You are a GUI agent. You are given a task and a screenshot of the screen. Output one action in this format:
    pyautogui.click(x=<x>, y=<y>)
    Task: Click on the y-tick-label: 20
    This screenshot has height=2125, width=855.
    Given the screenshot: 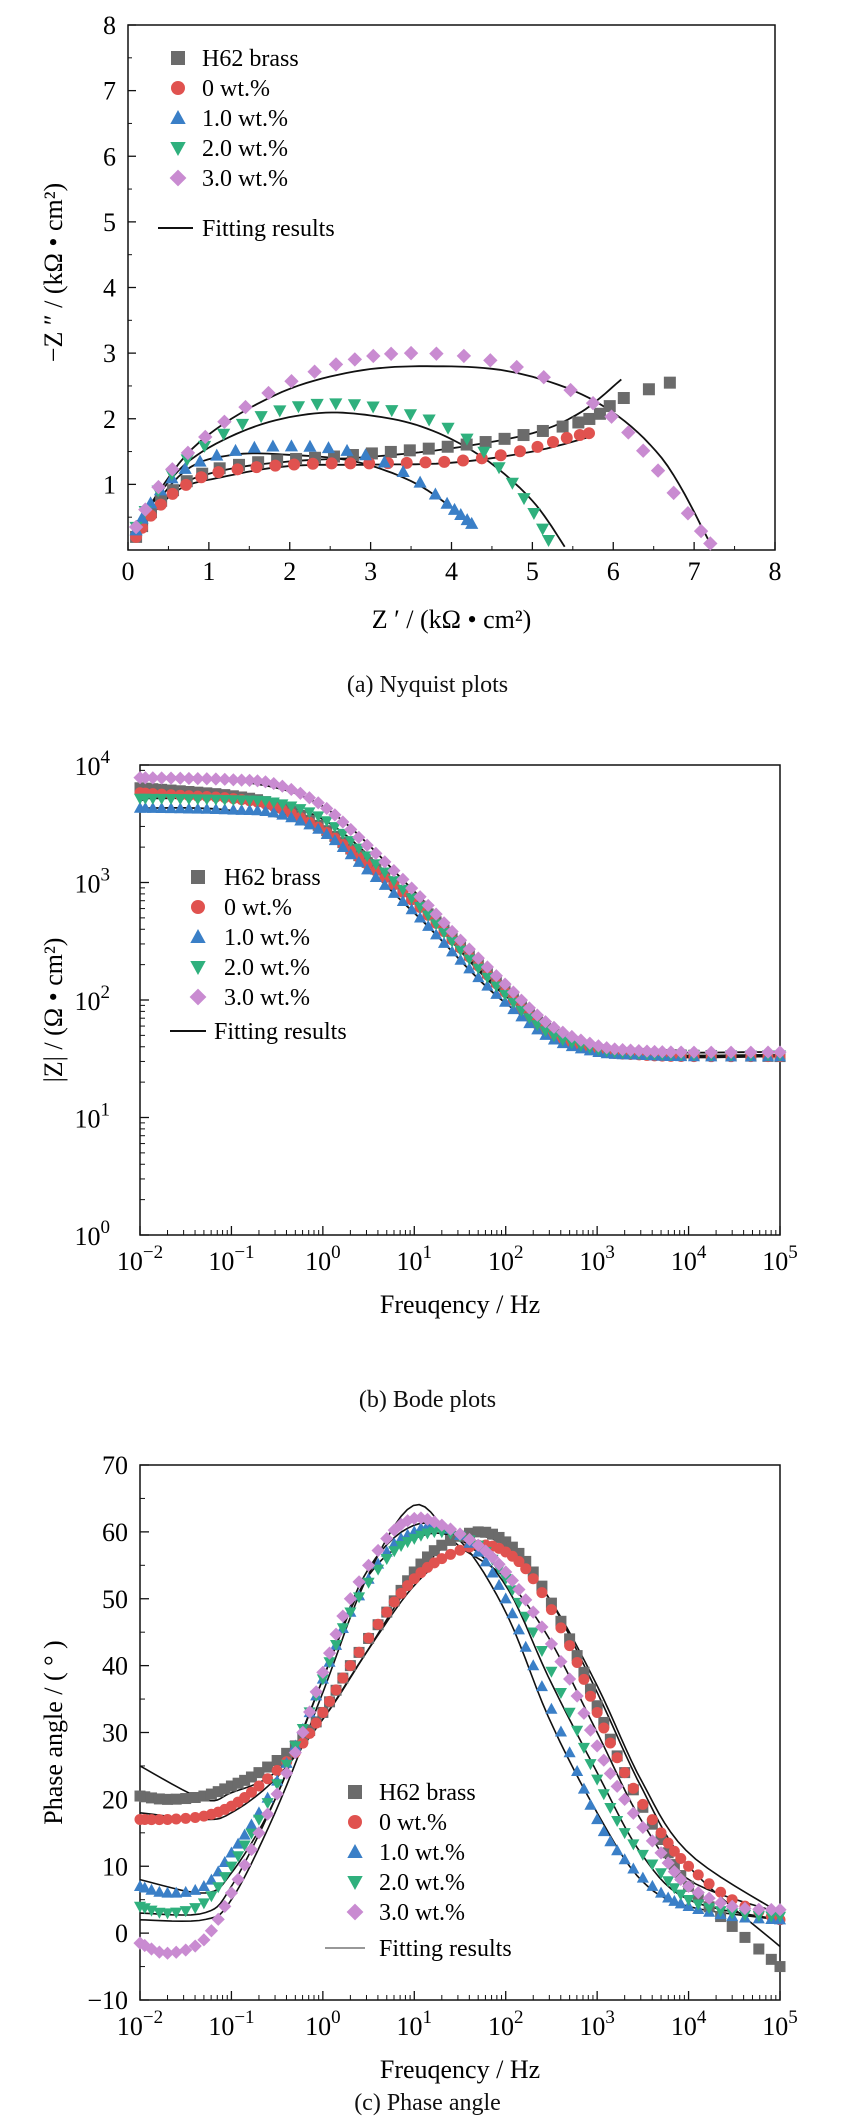 What is the action you would take?
    pyautogui.click(x=115, y=1799)
    